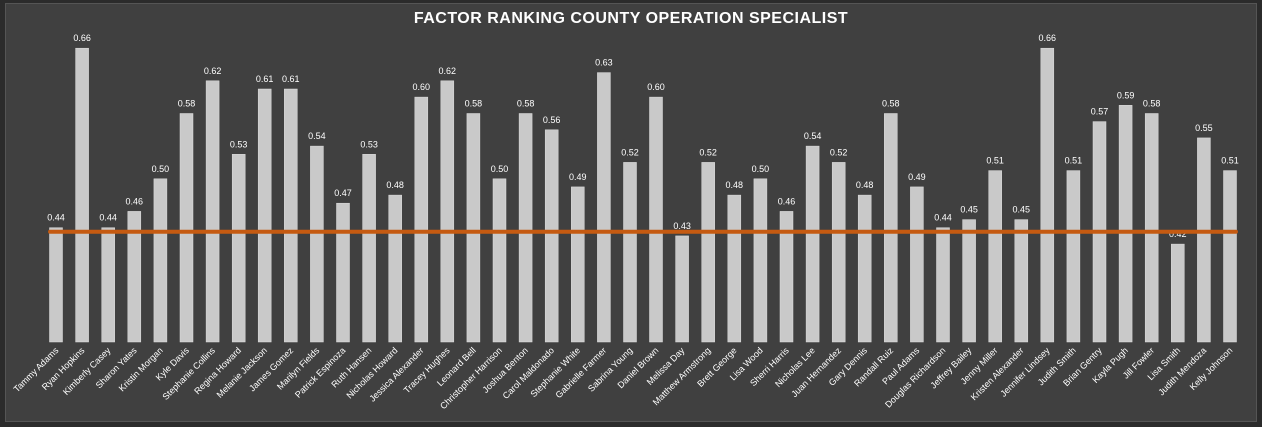 This screenshot has height=427, width=1262. Describe the element at coordinates (505, 370) in the screenshot. I see `category-label: Joshua Benton` at that location.